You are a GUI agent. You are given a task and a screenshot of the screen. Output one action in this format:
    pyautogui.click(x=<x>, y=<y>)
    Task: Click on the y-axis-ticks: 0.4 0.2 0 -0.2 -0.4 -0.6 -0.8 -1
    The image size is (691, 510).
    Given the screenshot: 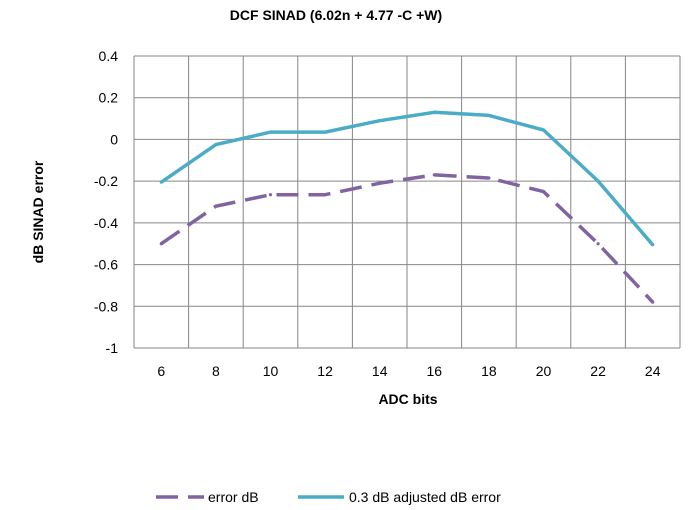 What is the action you would take?
    pyautogui.click(x=106, y=202)
    